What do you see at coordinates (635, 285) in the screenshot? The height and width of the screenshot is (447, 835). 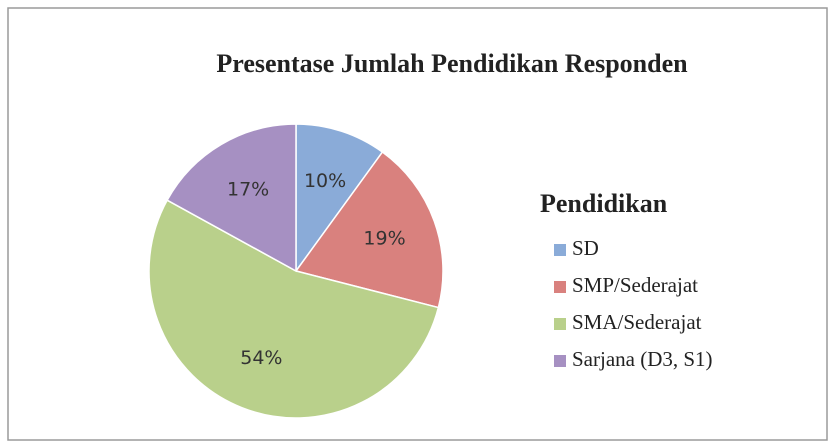 I see `legend-label: SMP/Sederajat` at bounding box center [635, 285].